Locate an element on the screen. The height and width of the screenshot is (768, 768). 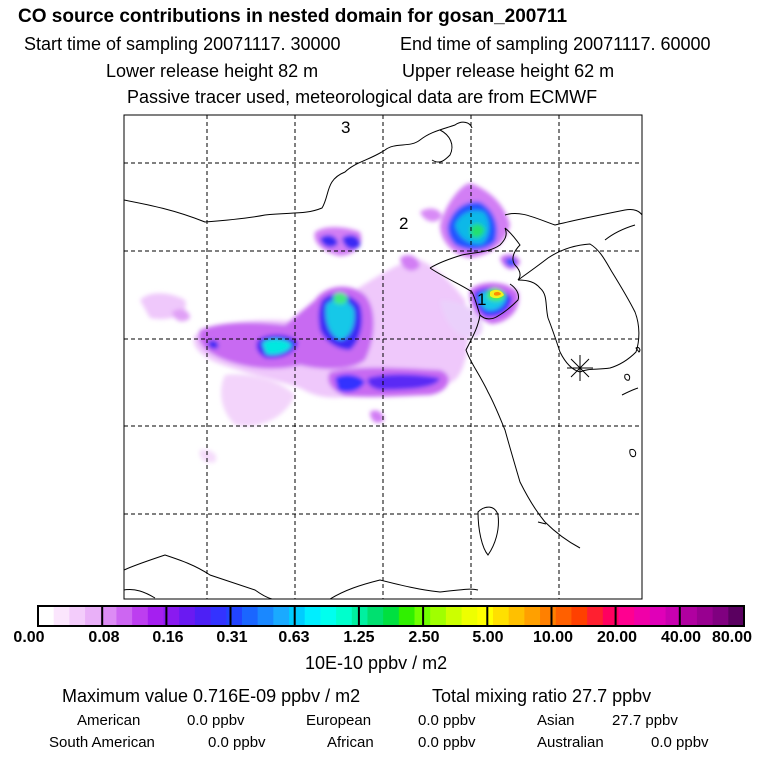
maximum-value: Maximum value 0.716E-09 ppbv / m2 is located at coordinates (211, 696).